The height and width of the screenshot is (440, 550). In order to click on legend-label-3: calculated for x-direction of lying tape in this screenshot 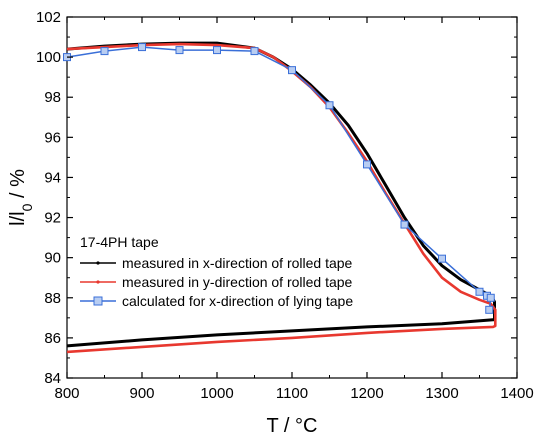, I will do `click(237, 301)`.